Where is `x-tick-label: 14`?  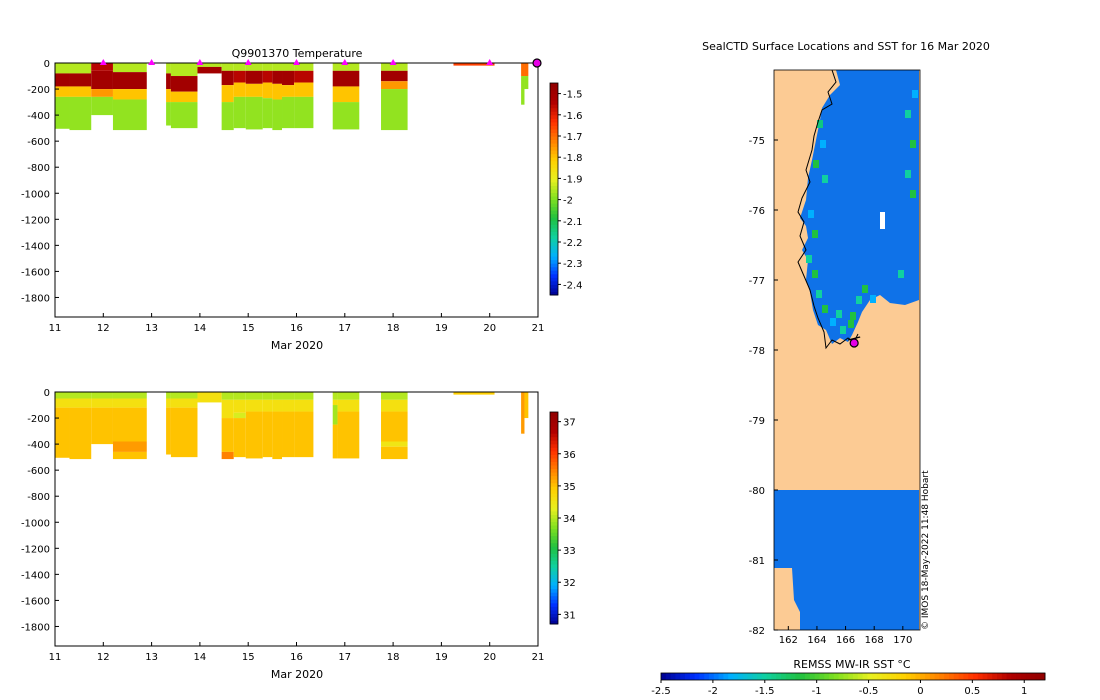 x-tick-label: 14 is located at coordinates (200, 328).